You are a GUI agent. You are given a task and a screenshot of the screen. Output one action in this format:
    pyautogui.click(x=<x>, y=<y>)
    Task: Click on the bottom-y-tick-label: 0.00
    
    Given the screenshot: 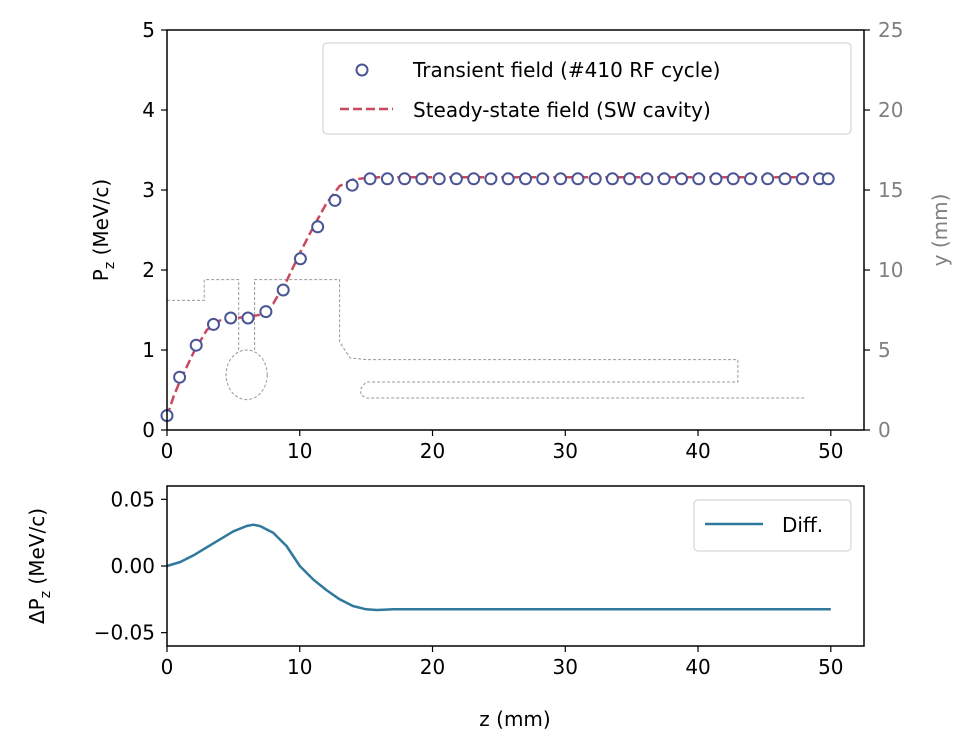 What is the action you would take?
    pyautogui.click(x=132, y=566)
    